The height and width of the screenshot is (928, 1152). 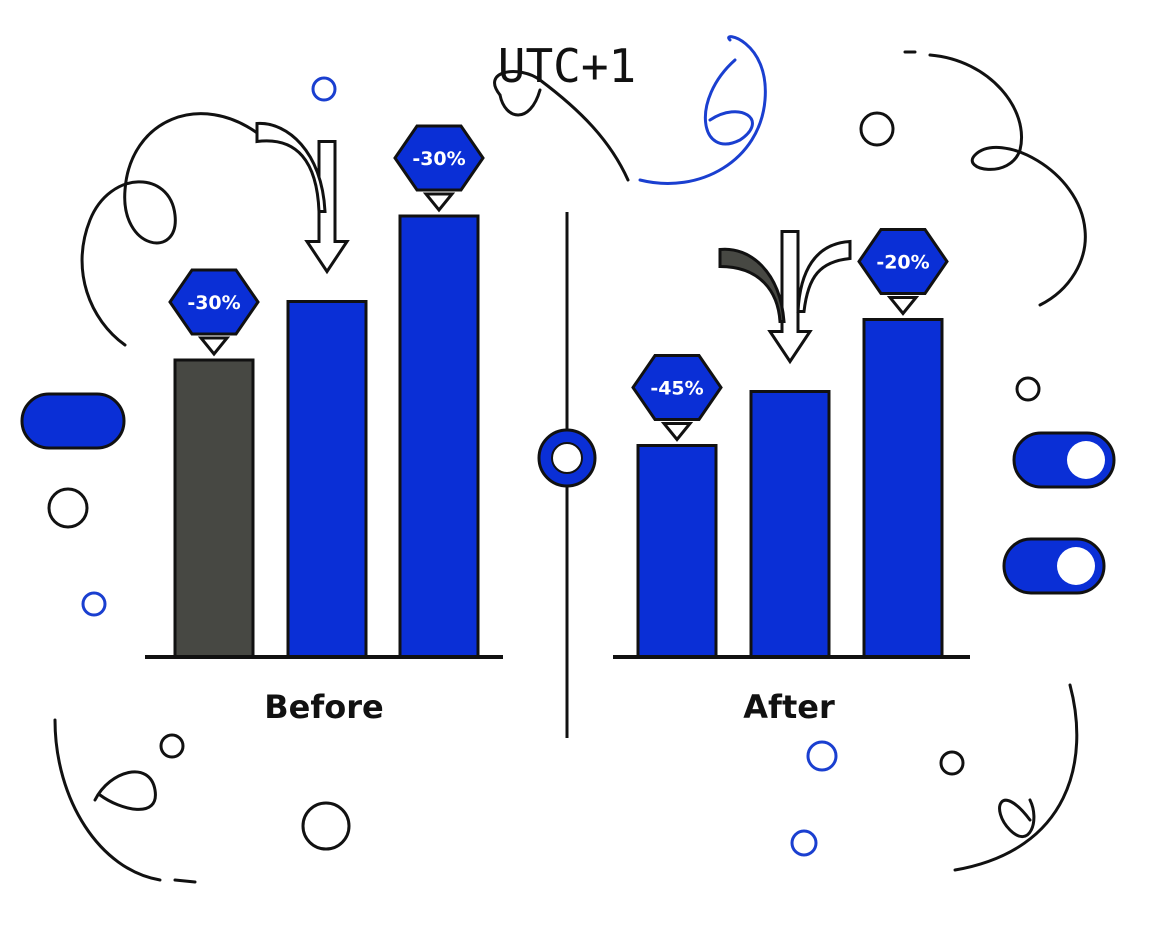 What do you see at coordinates (323, 707) in the screenshot?
I see `group-label: Before` at bounding box center [323, 707].